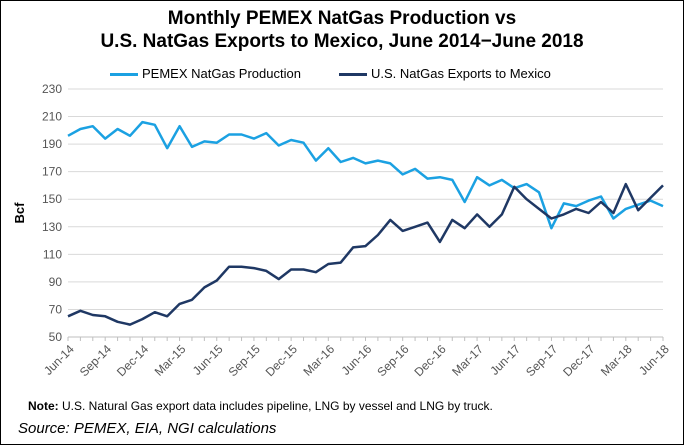 Image resolution: width=684 pixels, height=445 pixels. I want to click on x-tick-label: Dec-16, so click(430, 360).